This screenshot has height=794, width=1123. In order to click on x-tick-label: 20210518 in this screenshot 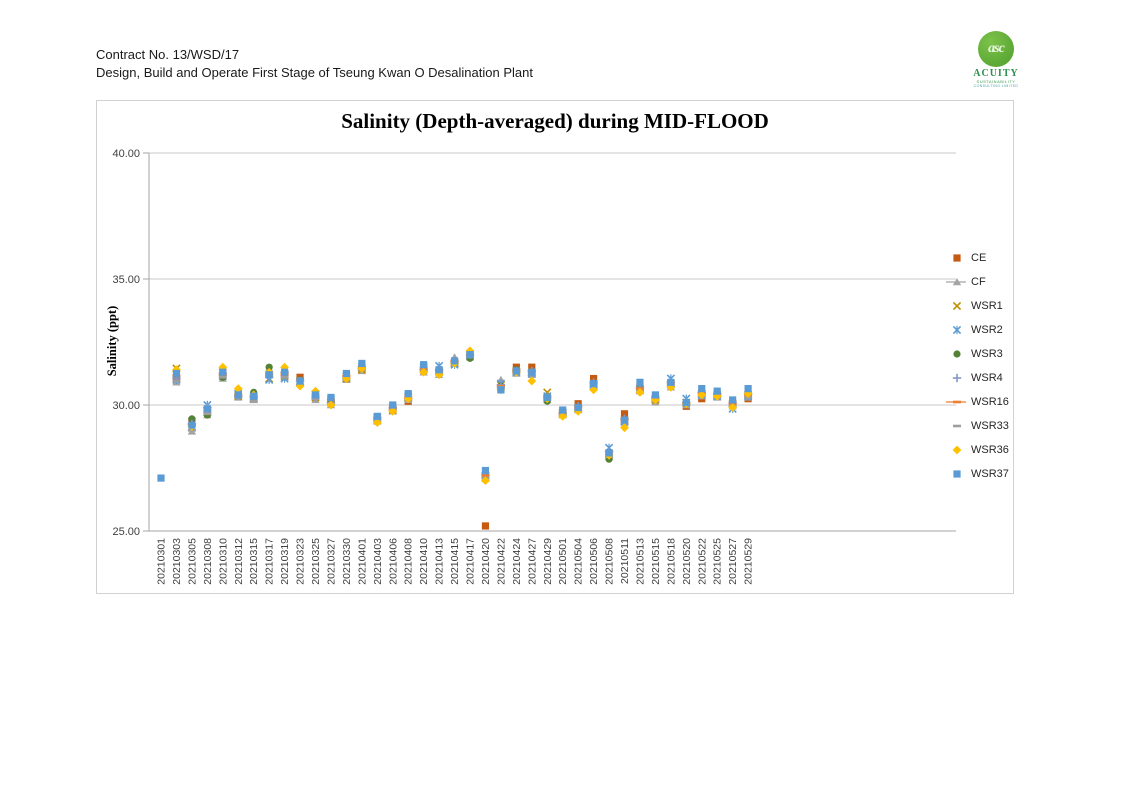, I will do `click(671, 561)`.